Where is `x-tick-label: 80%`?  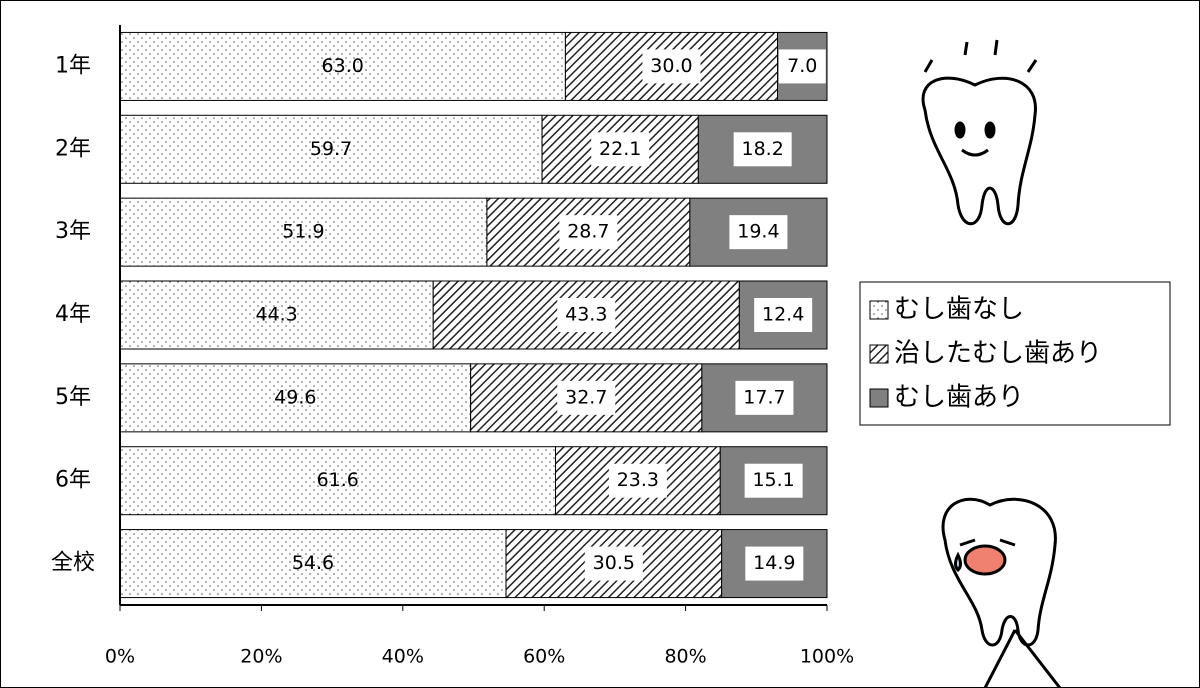
x-tick-label: 80% is located at coordinates (685, 657).